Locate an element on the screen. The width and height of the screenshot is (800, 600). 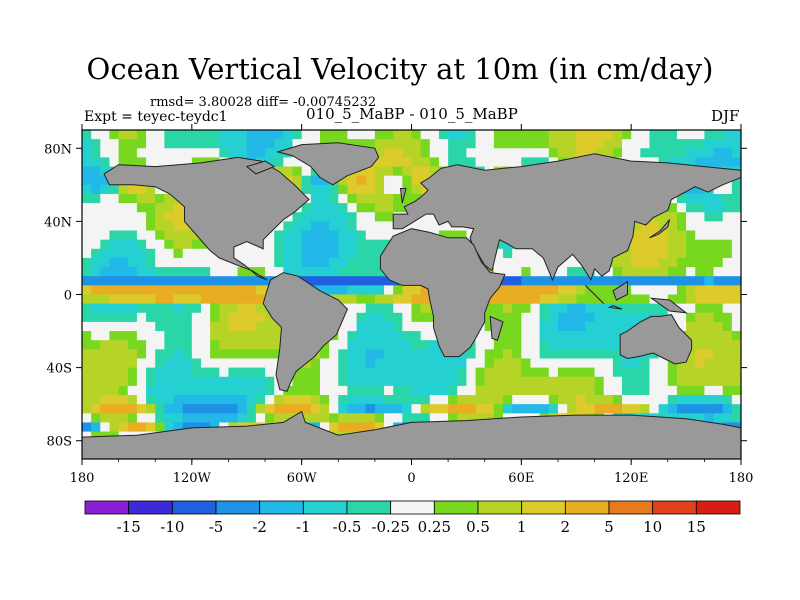
x-tick-label: 180 is located at coordinates (82, 478).